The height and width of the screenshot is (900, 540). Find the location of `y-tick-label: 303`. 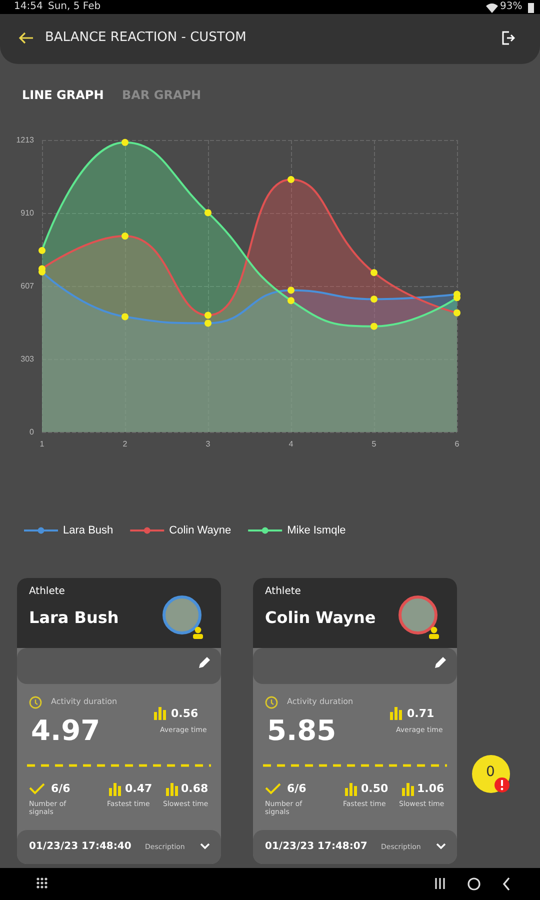

y-tick-label: 303 is located at coordinates (27, 359).